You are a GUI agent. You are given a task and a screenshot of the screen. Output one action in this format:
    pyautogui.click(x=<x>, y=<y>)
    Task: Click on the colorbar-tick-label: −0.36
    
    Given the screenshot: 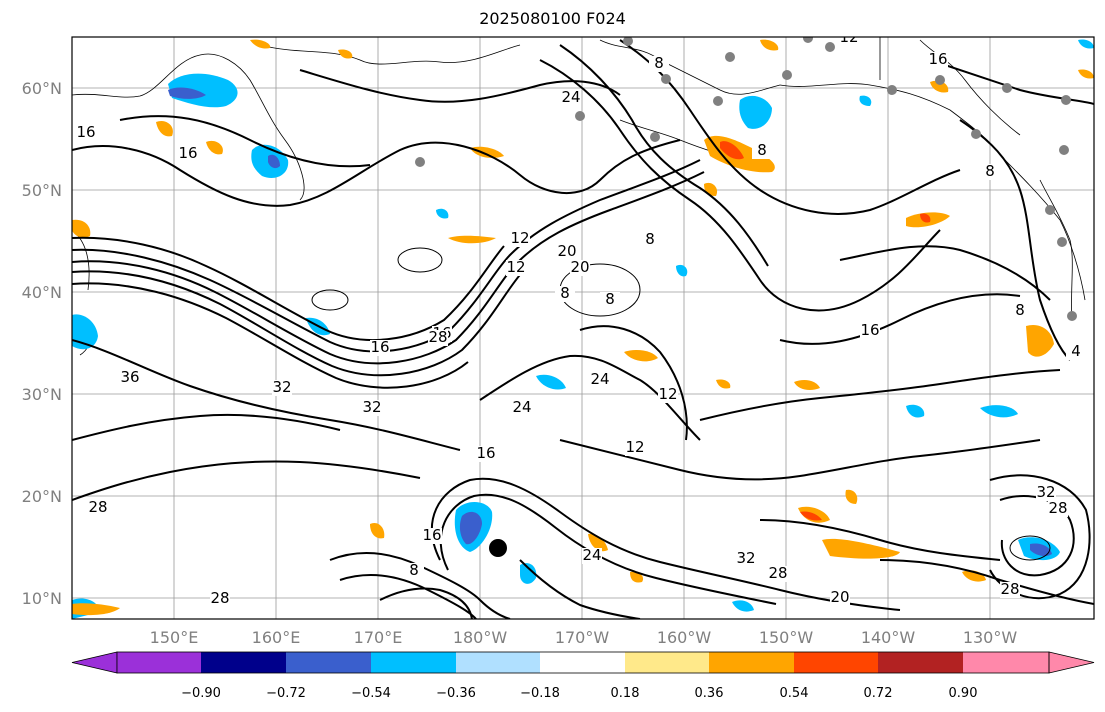 What is the action you would take?
    pyautogui.click(x=456, y=693)
    